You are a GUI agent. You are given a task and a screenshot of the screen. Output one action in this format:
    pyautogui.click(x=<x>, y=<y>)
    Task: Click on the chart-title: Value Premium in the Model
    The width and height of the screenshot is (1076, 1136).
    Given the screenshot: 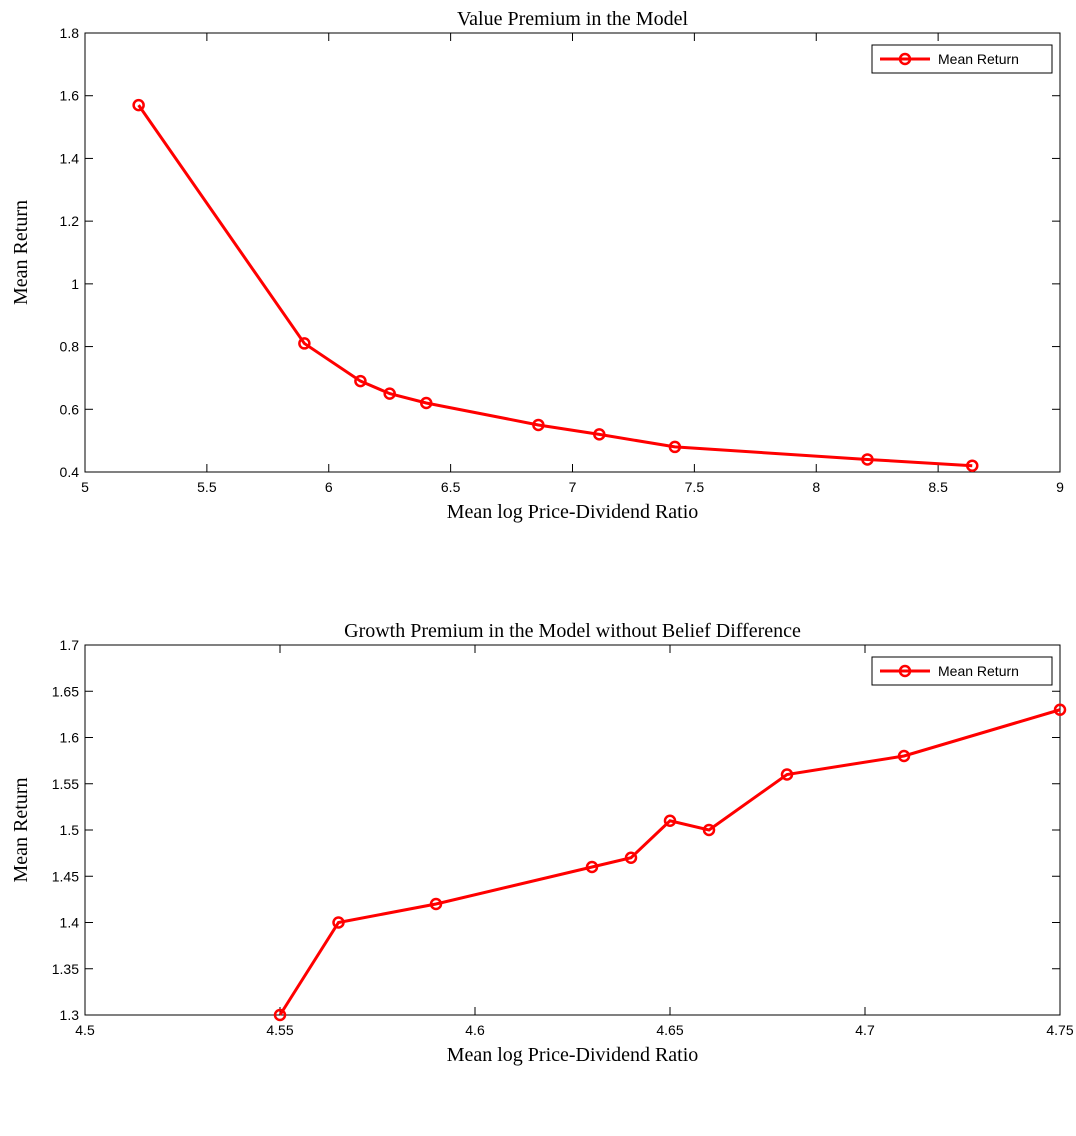 What is the action you would take?
    pyautogui.click(x=573, y=19)
    